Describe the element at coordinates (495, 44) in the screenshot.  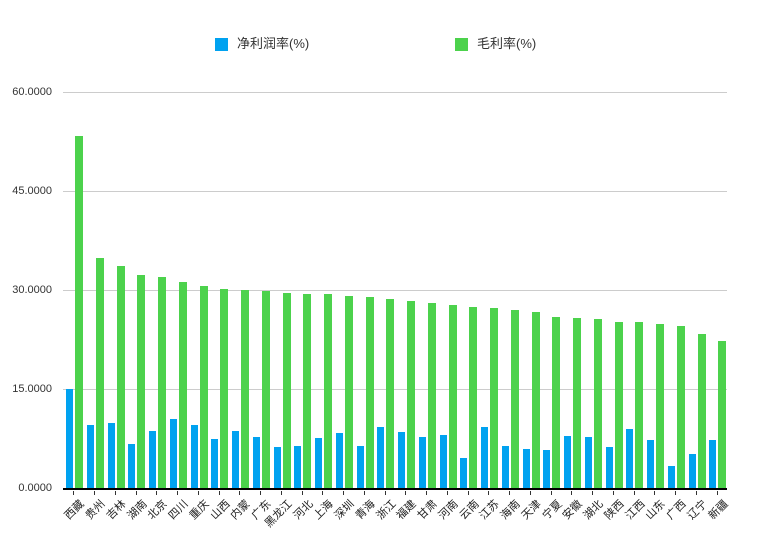
I see `legend-item-gross-margin: 毛利率(%)` at that location.